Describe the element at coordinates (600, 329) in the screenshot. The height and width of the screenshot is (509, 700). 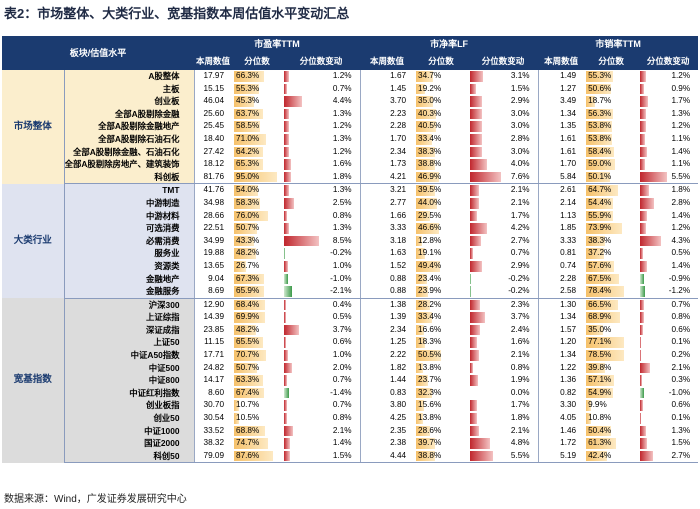
I see `ps-percentile-text: 35.0%` at that location.